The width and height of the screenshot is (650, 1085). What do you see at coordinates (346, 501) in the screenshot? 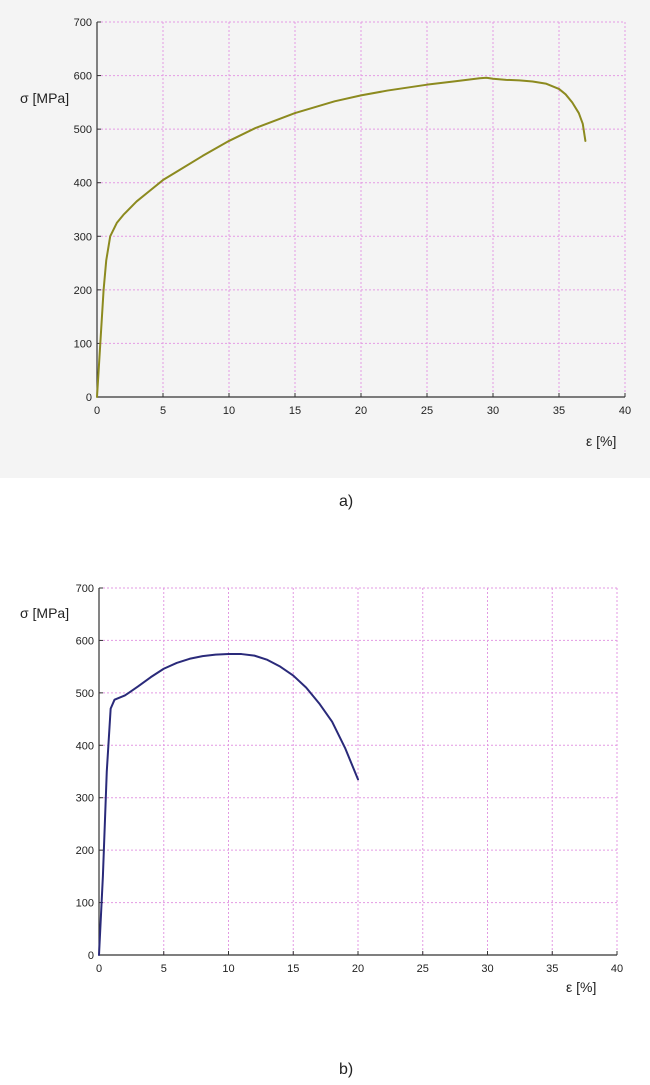
I see `panel-a-caption: a)` at bounding box center [346, 501].